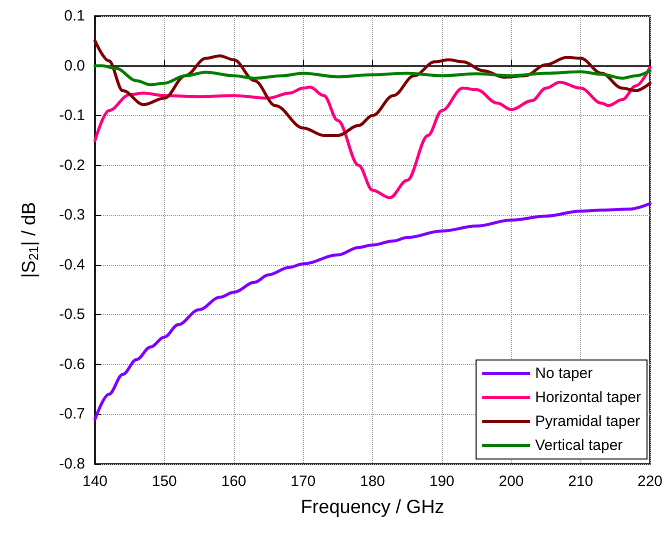 This screenshot has width=667, height=539. Describe the element at coordinates (72, 115) in the screenshot. I see `y-tick-label: -0.1` at that location.